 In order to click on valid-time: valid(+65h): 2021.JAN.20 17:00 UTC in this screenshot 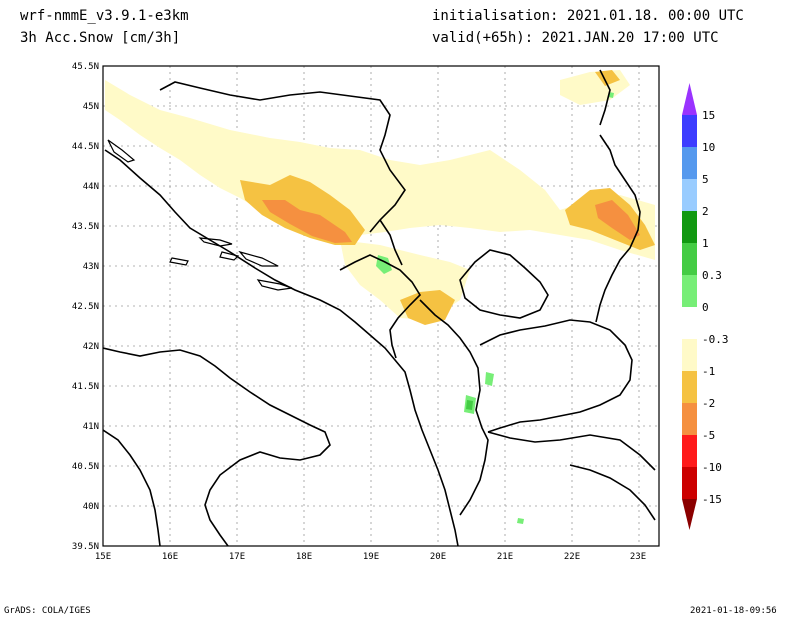, I will do `click(575, 38)`.